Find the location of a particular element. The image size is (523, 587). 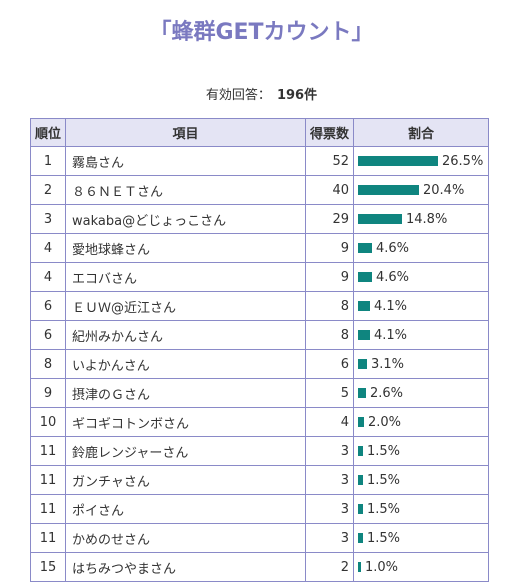

row-ratio: 1.0% is located at coordinates (421, 567).